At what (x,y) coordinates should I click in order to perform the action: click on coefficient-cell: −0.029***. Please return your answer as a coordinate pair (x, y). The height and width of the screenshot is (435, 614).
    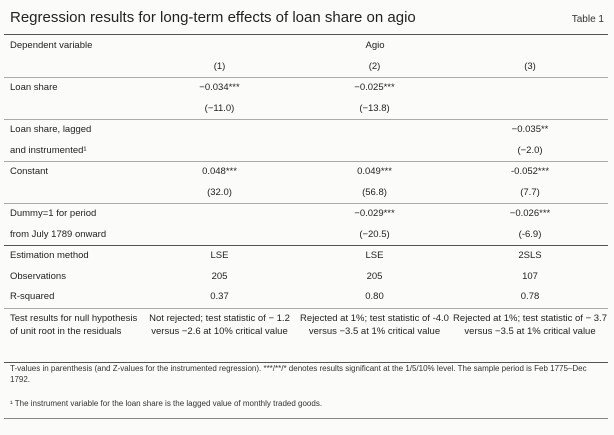
    Looking at the image, I should click on (374, 213).